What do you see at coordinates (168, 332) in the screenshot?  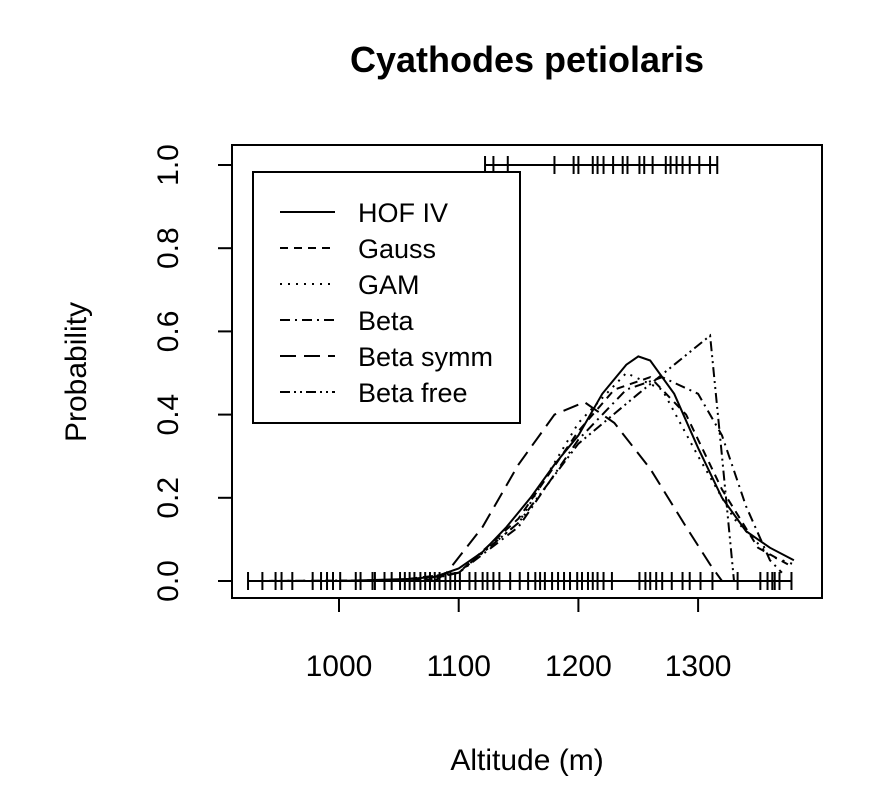 I see `y-tick-label: 0.6` at bounding box center [168, 332].